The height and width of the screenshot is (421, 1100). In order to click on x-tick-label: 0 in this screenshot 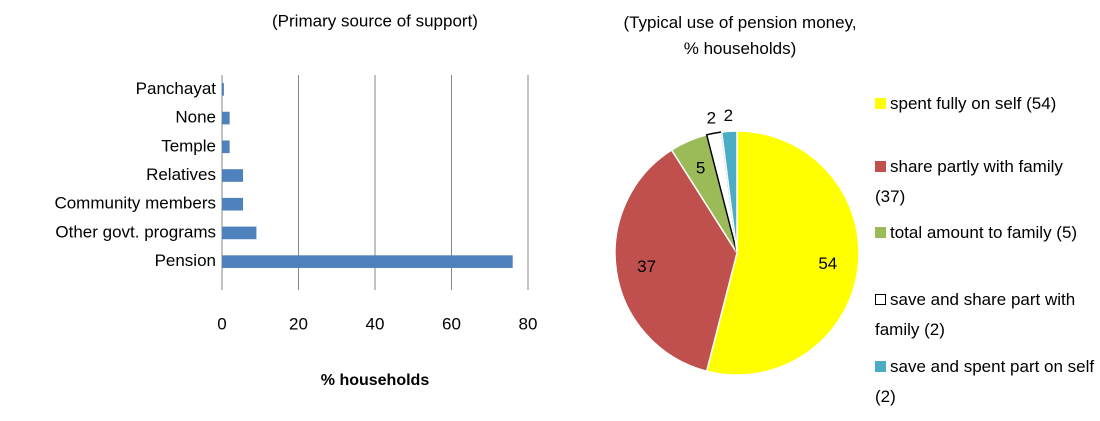, I will do `click(221, 323)`.